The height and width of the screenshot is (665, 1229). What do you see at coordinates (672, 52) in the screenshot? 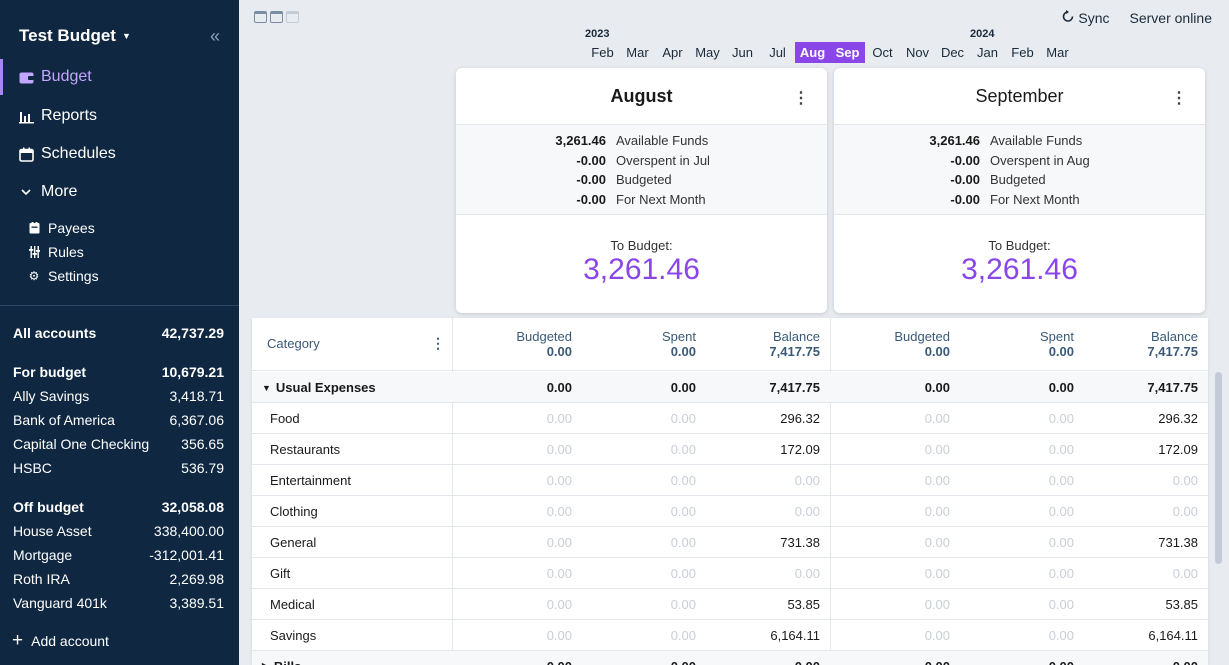
I see `month-apr: Apr` at bounding box center [672, 52].